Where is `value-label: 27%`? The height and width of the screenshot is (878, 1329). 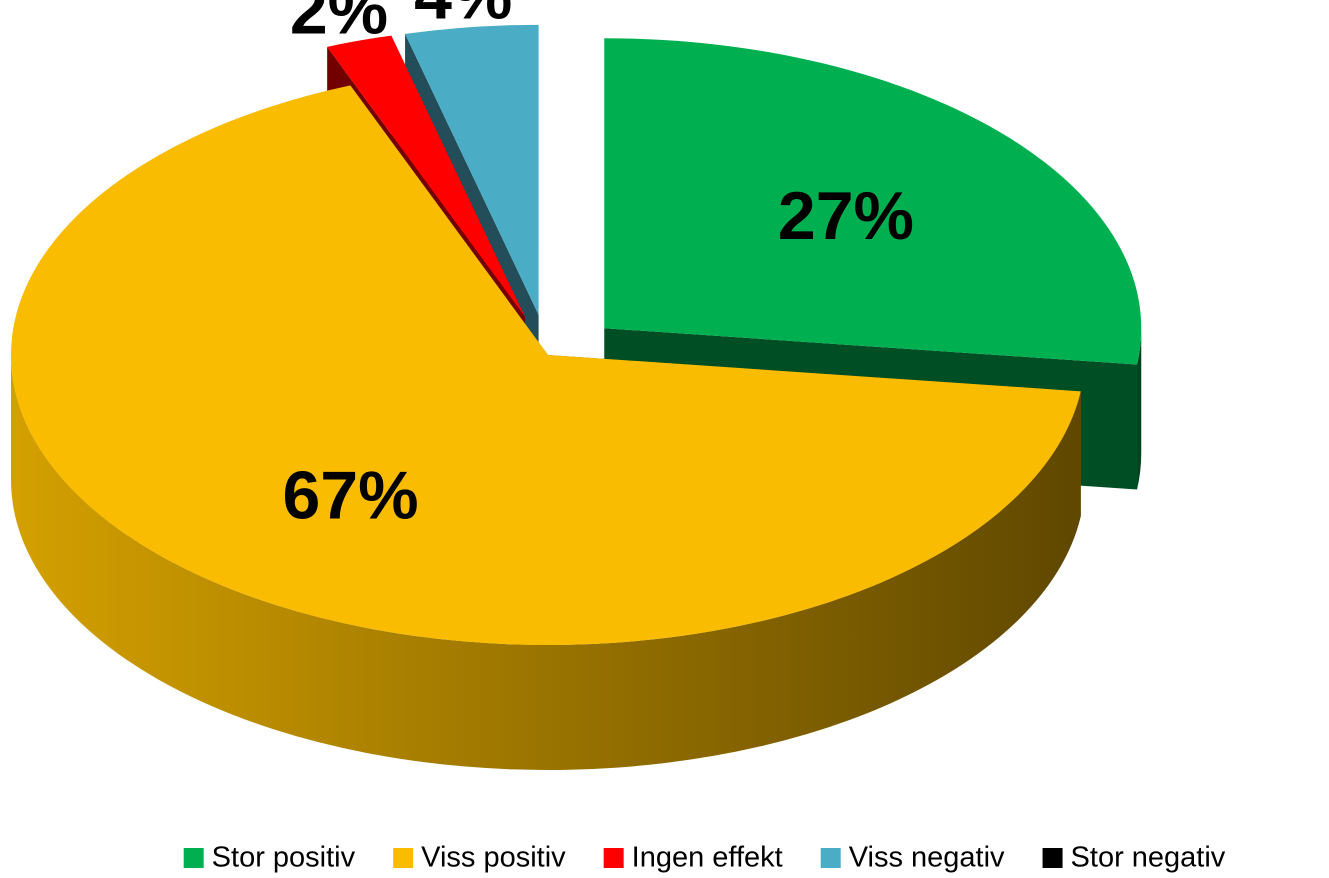 value-label: 27% is located at coordinates (846, 216).